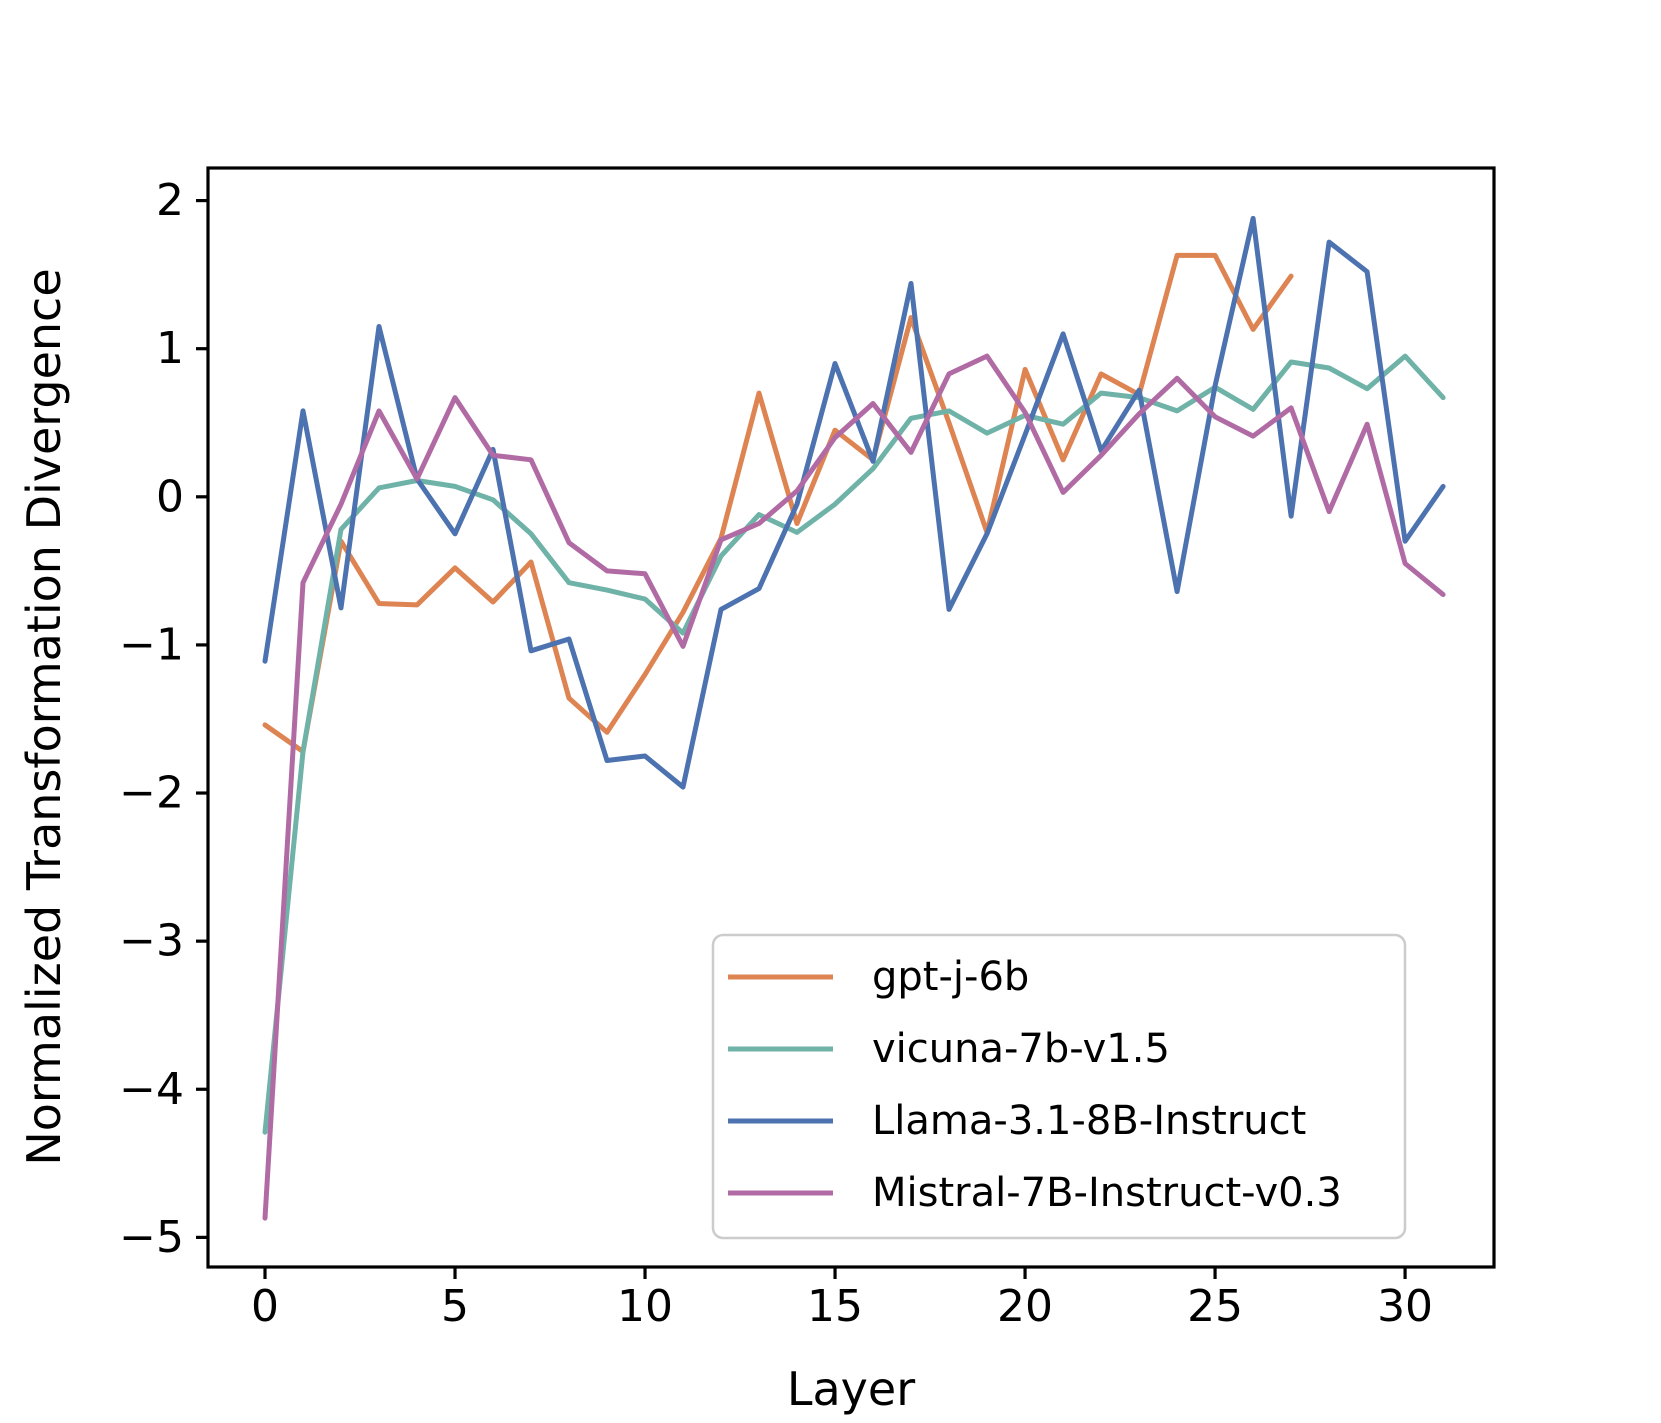 This screenshot has height=1423, width=1661. I want to click on x-tick-label: 20, so click(1025, 1306).